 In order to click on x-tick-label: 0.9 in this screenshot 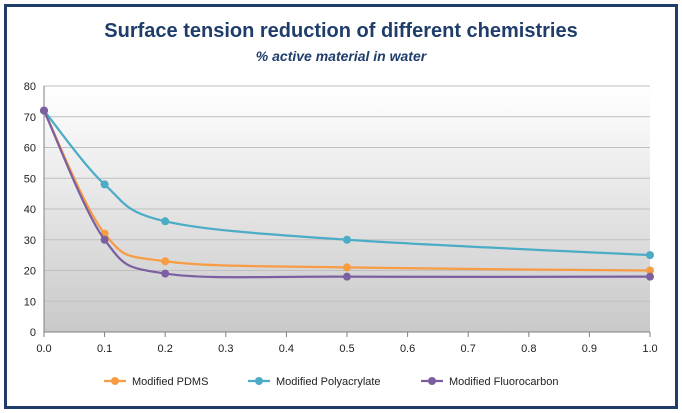, I will do `click(589, 349)`.